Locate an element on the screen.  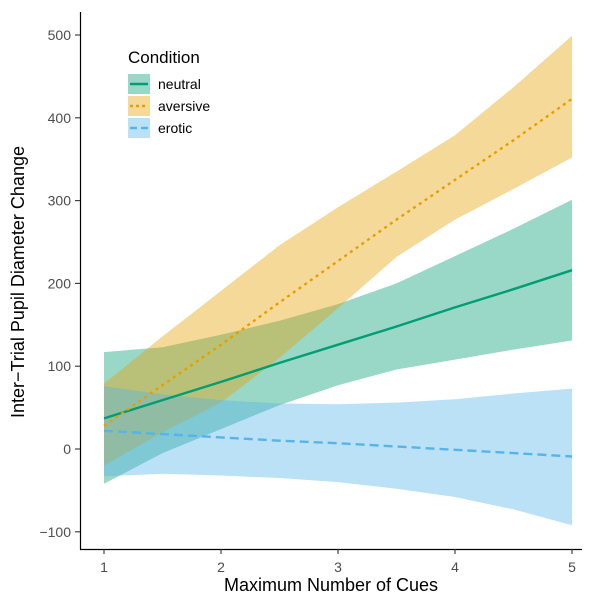
y-tick-label: 300 is located at coordinates (60, 201).